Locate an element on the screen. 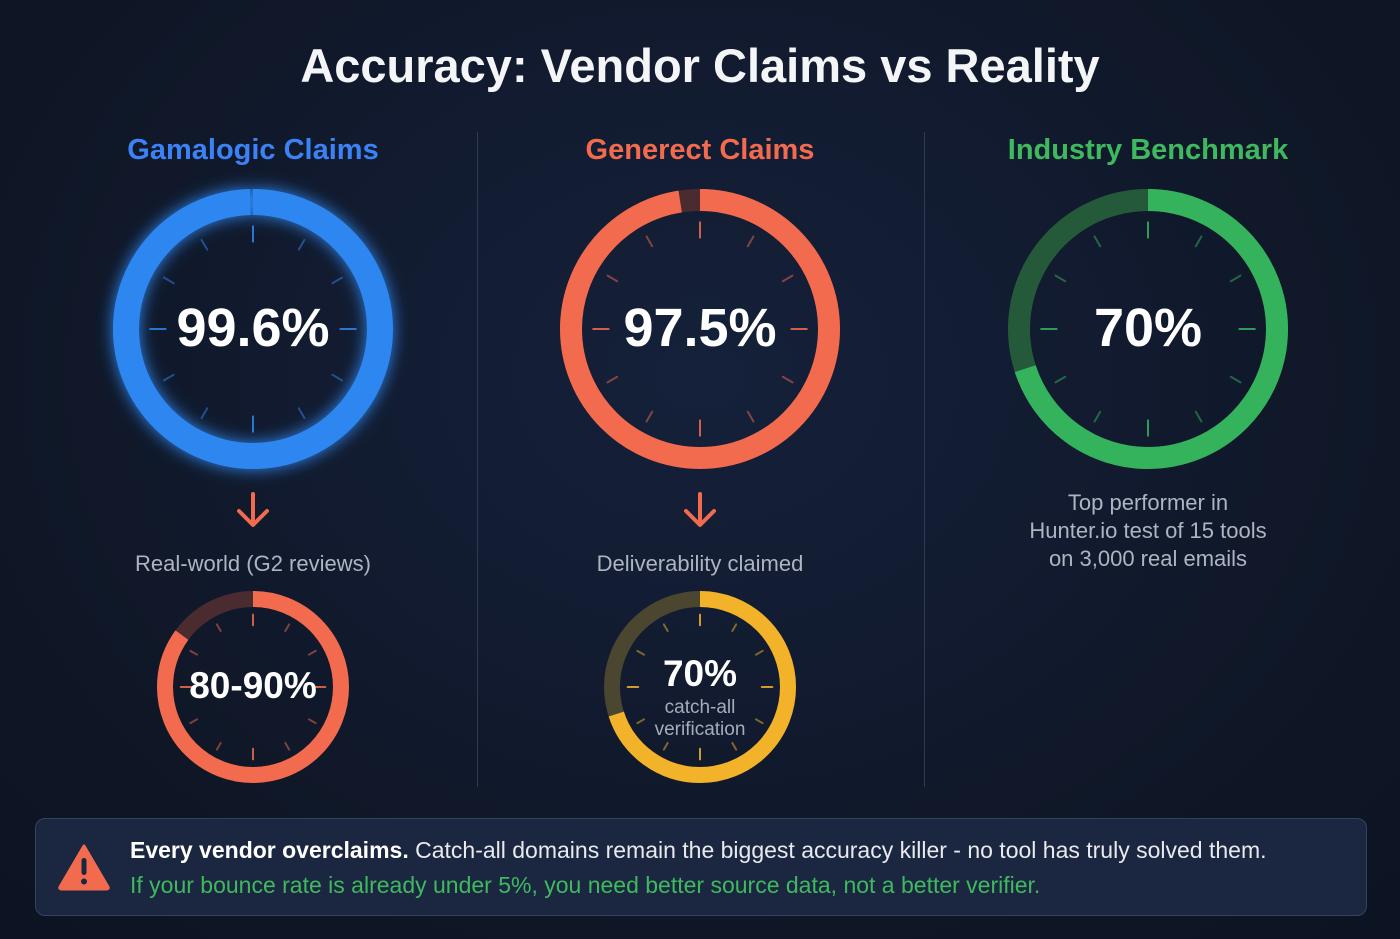  gauge-value: 99.6% is located at coordinates (253, 328).